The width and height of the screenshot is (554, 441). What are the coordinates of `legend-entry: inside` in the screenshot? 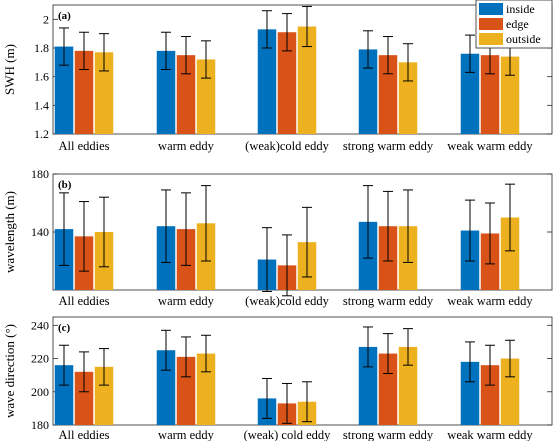 It's located at (520, 9).